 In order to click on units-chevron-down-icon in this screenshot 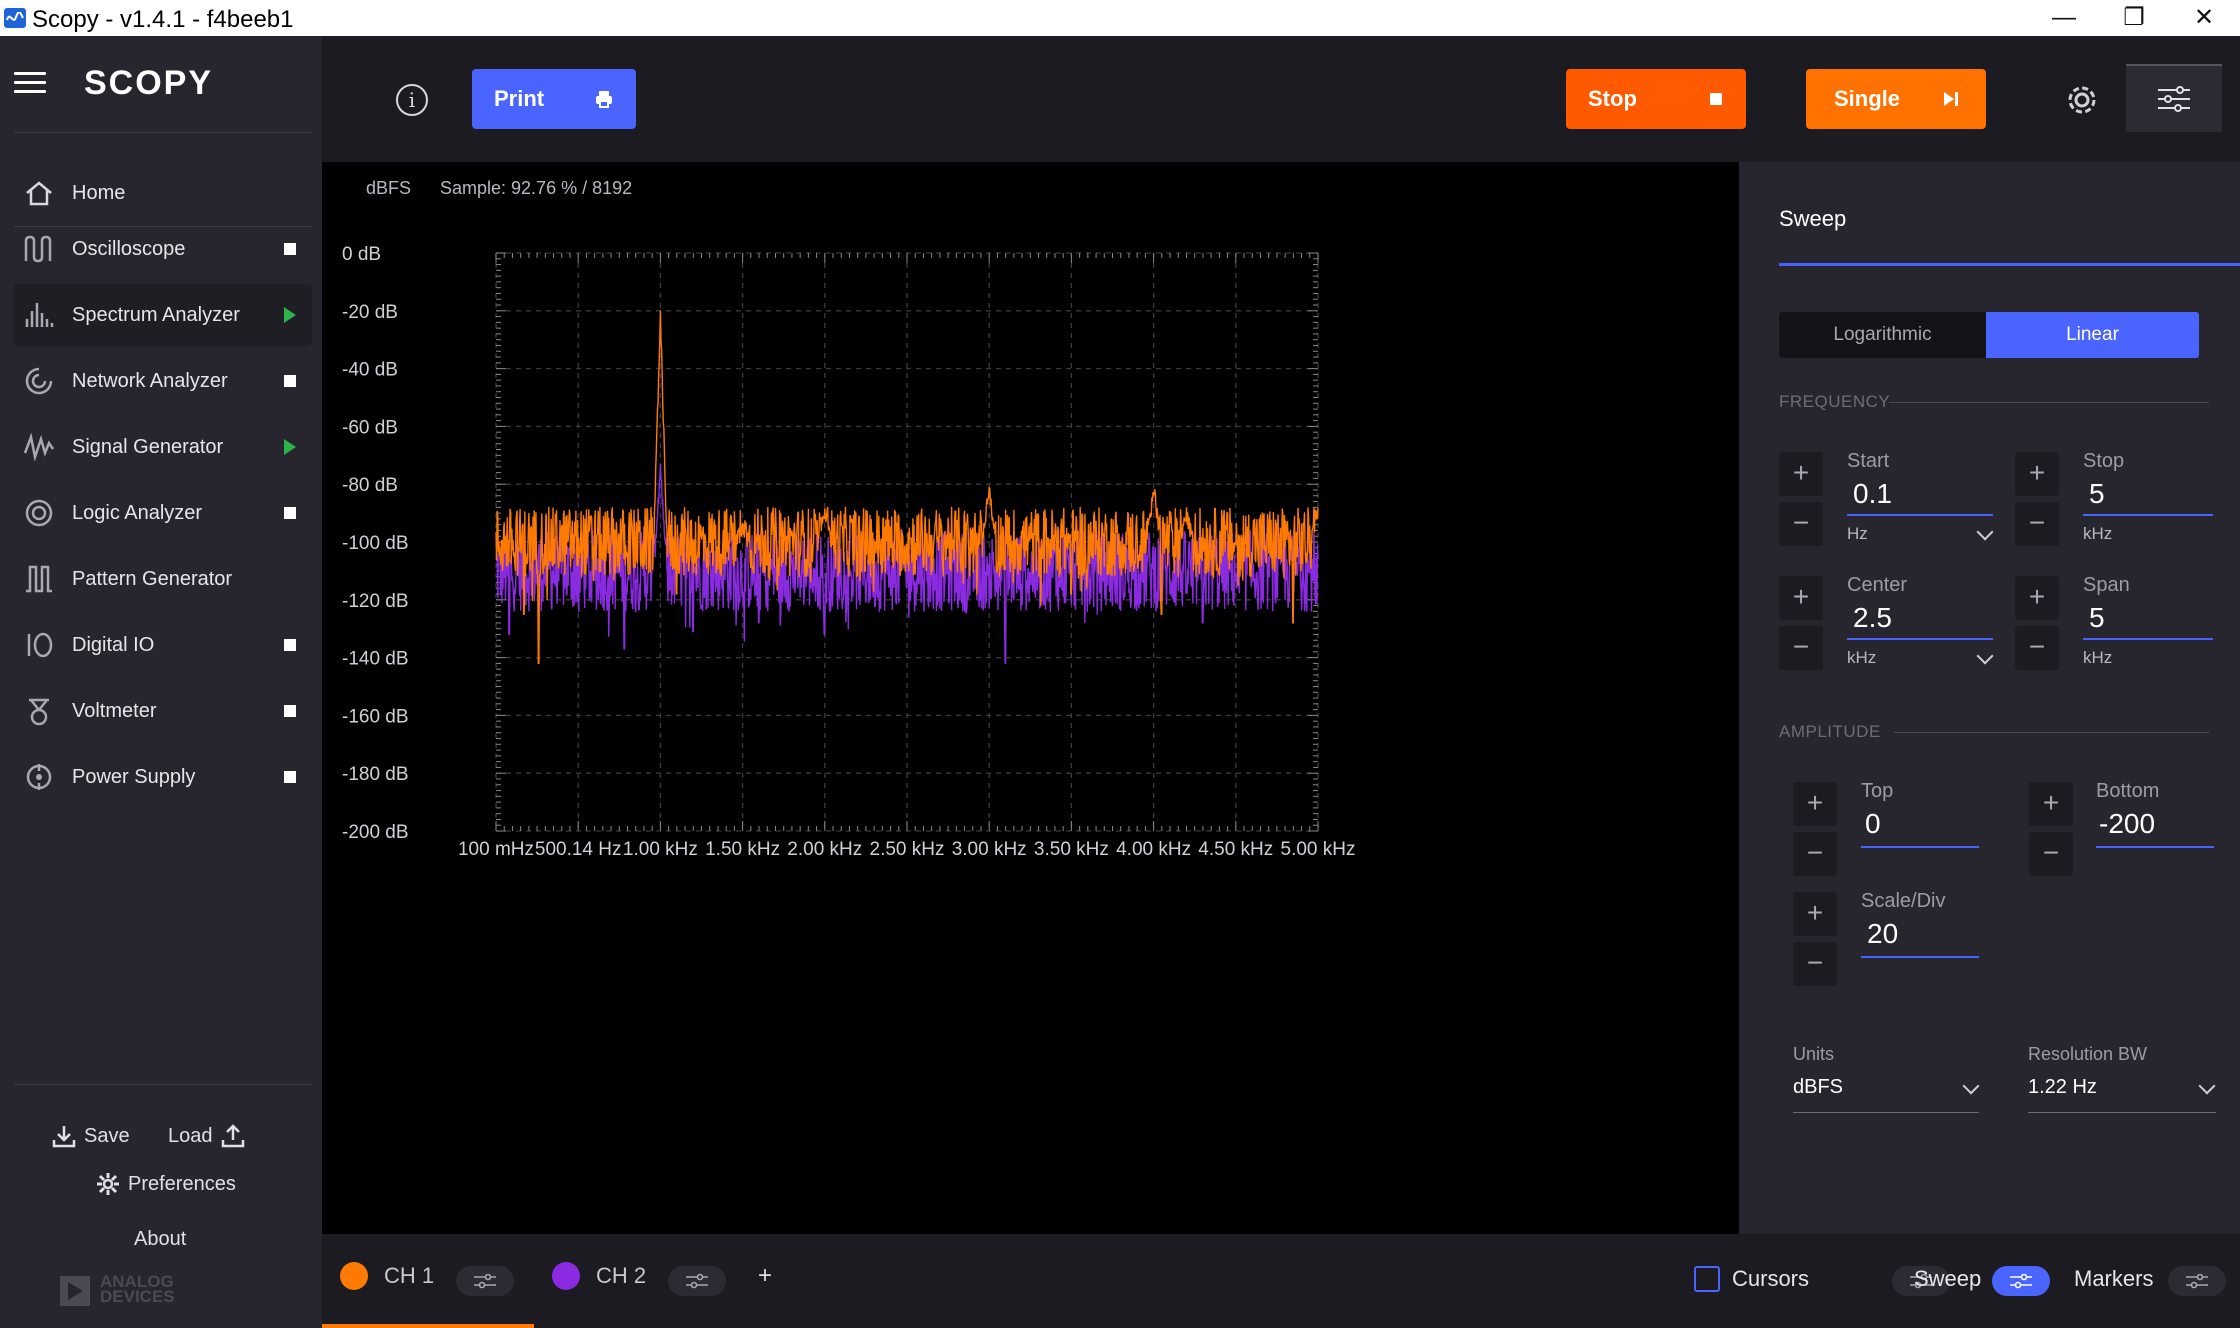, I will do `click(1971, 1086)`.